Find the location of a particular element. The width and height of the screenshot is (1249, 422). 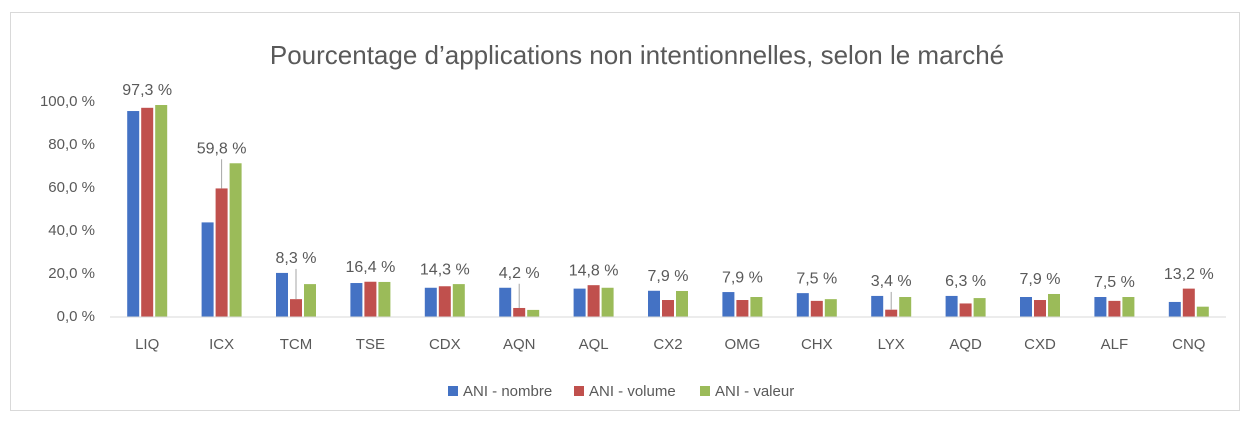

x-tick-label: LIQ is located at coordinates (147, 344).